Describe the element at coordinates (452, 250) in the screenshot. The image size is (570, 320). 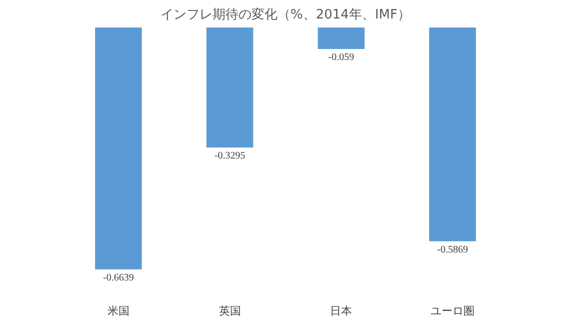
I see `data-label: -0.5869` at that location.